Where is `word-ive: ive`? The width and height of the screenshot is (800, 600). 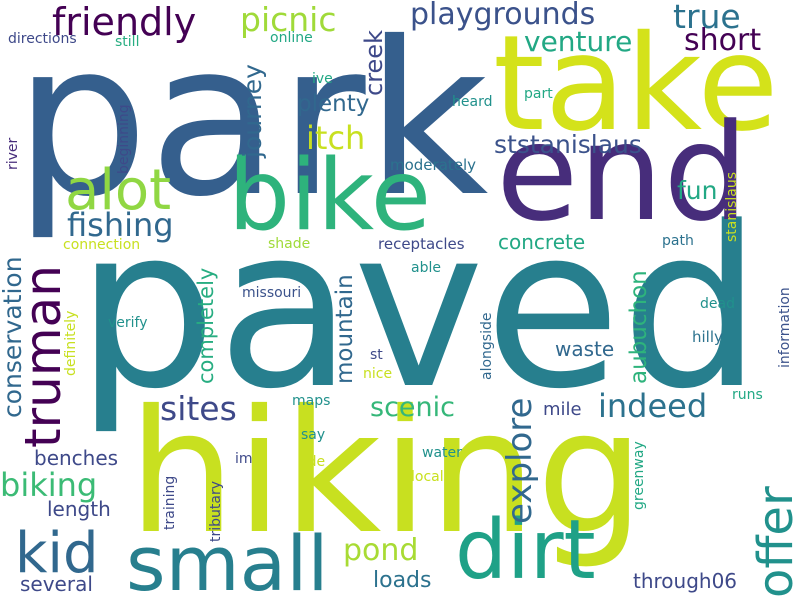
word-ive: ive is located at coordinates (322, 79).